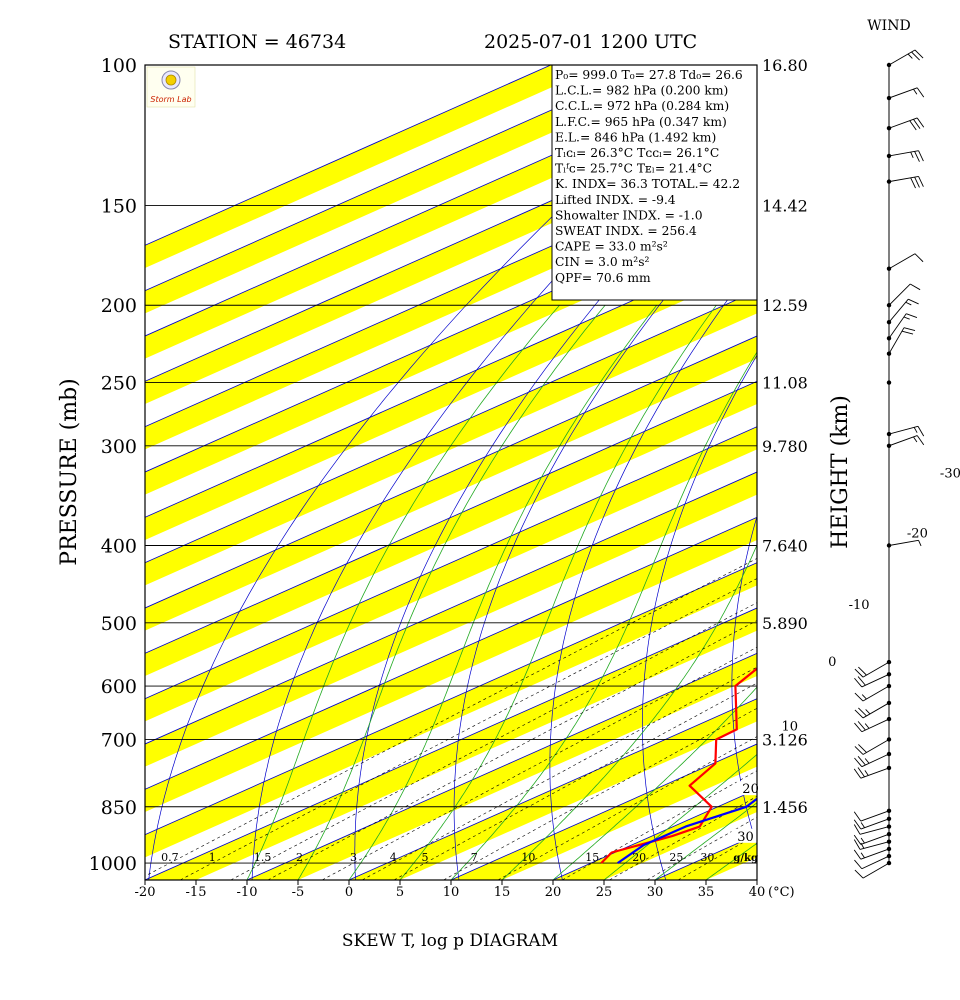 The width and height of the screenshot is (960, 1000). I want to click on pressure-tick-label: 700, so click(119, 740).